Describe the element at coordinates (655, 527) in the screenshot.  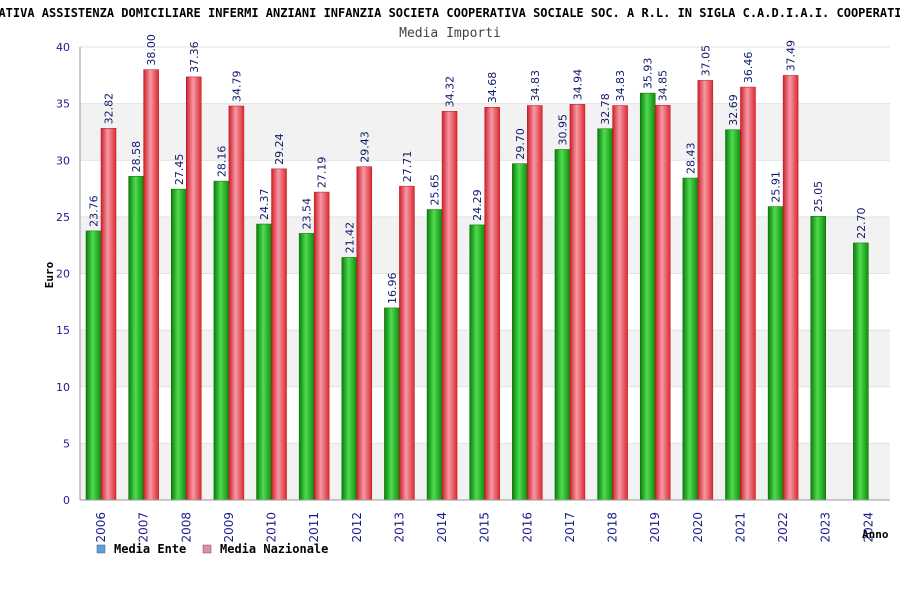
I see `x-tick-label: 2019` at that location.